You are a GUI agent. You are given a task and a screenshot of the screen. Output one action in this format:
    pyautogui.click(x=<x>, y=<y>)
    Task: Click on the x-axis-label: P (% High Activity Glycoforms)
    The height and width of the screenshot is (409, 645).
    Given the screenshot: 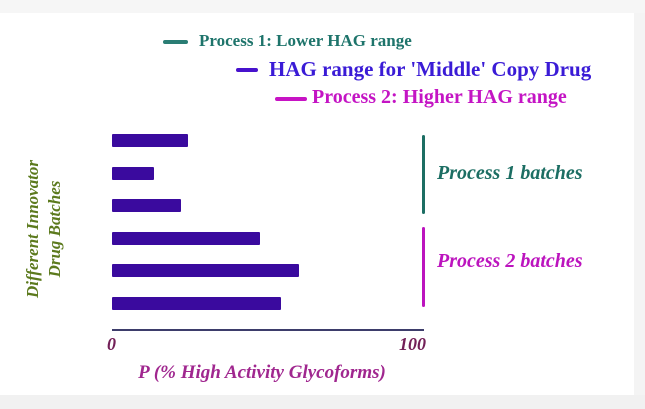 What is the action you would take?
    pyautogui.click(x=262, y=372)
    